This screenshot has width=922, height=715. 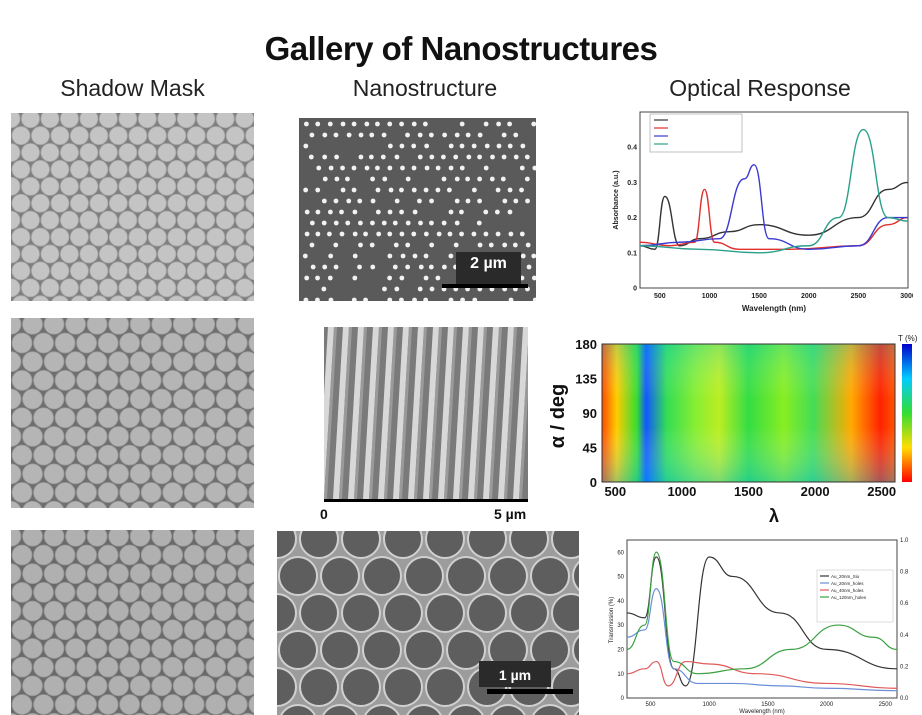 I want to click on legend-label: Au_40nm_holes, so click(x=847, y=590).